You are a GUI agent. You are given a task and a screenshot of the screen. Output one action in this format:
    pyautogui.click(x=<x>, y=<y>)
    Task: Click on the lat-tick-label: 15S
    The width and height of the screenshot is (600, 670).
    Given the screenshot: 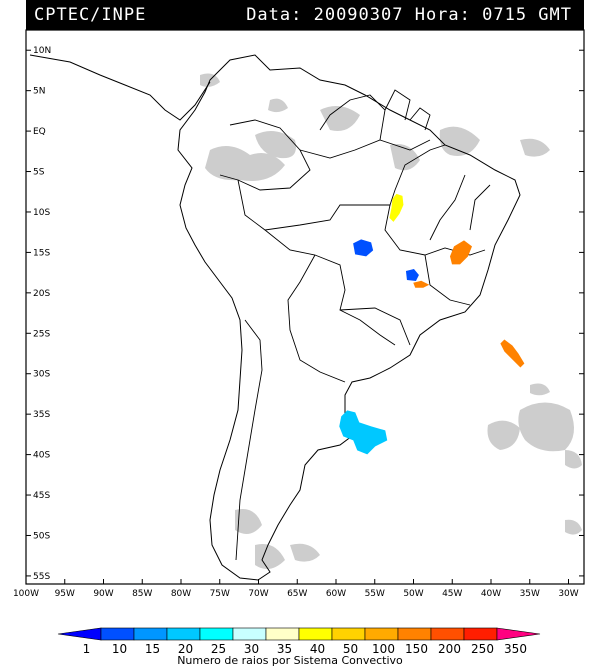 What is the action you would take?
    pyautogui.click(x=41, y=253)
    